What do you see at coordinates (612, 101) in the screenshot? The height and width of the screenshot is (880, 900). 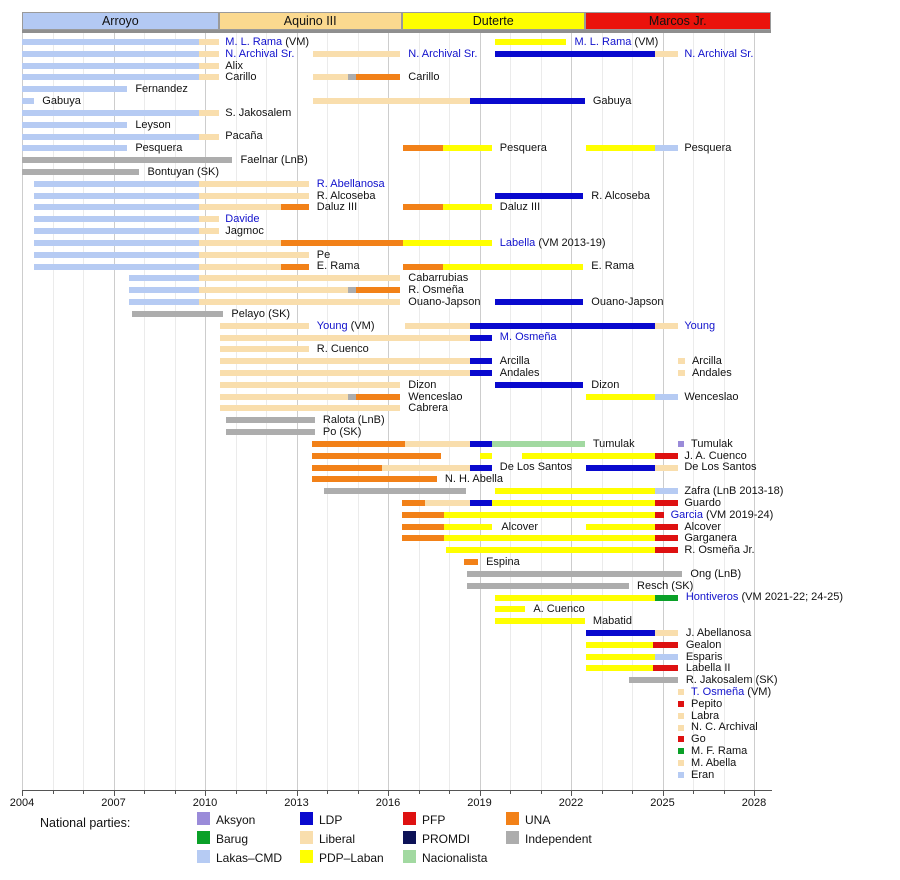 I see `bar-label-text: Gabuya` at bounding box center [612, 101].